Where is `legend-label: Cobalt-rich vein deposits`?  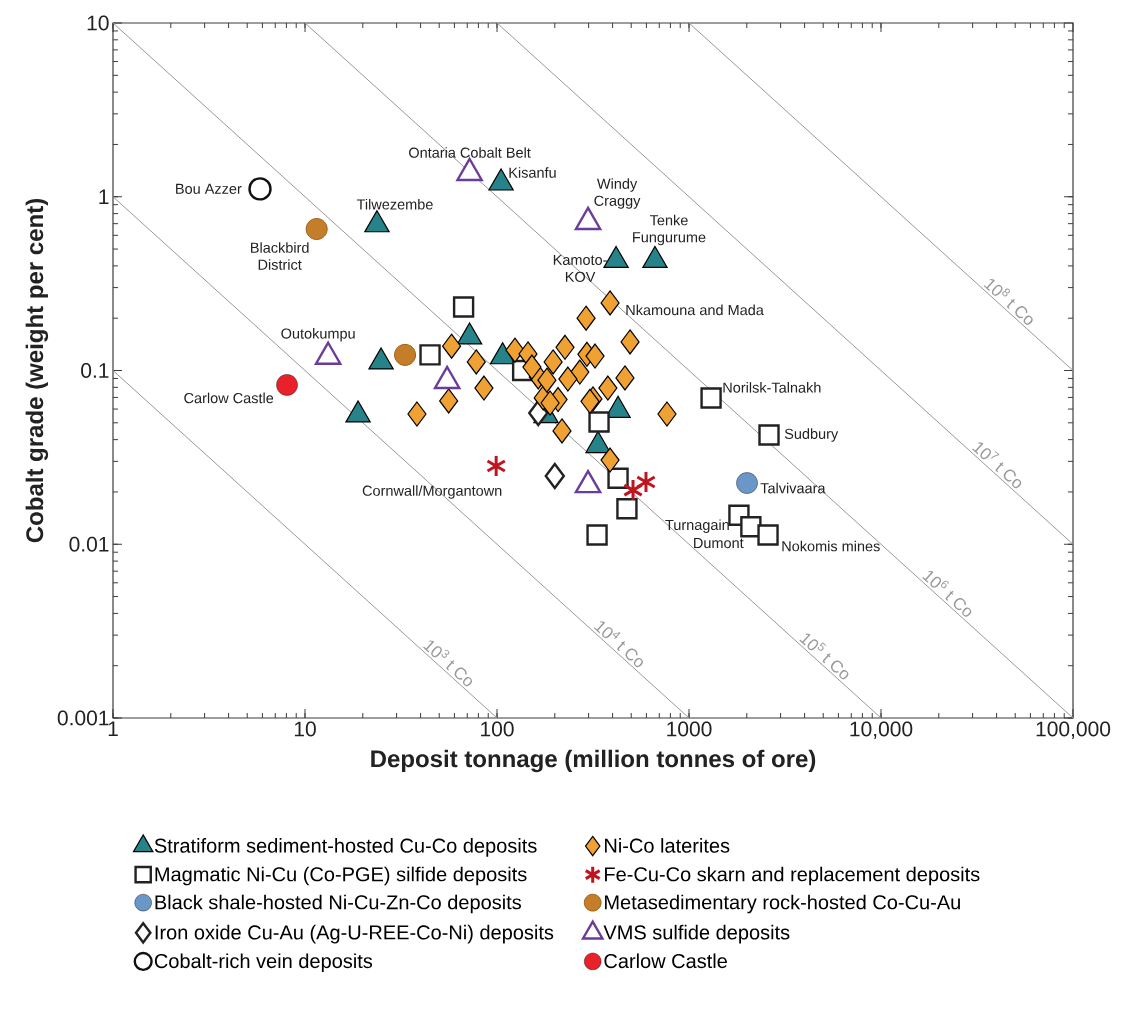
legend-label: Cobalt-rich vein deposits is located at coordinates (263, 963).